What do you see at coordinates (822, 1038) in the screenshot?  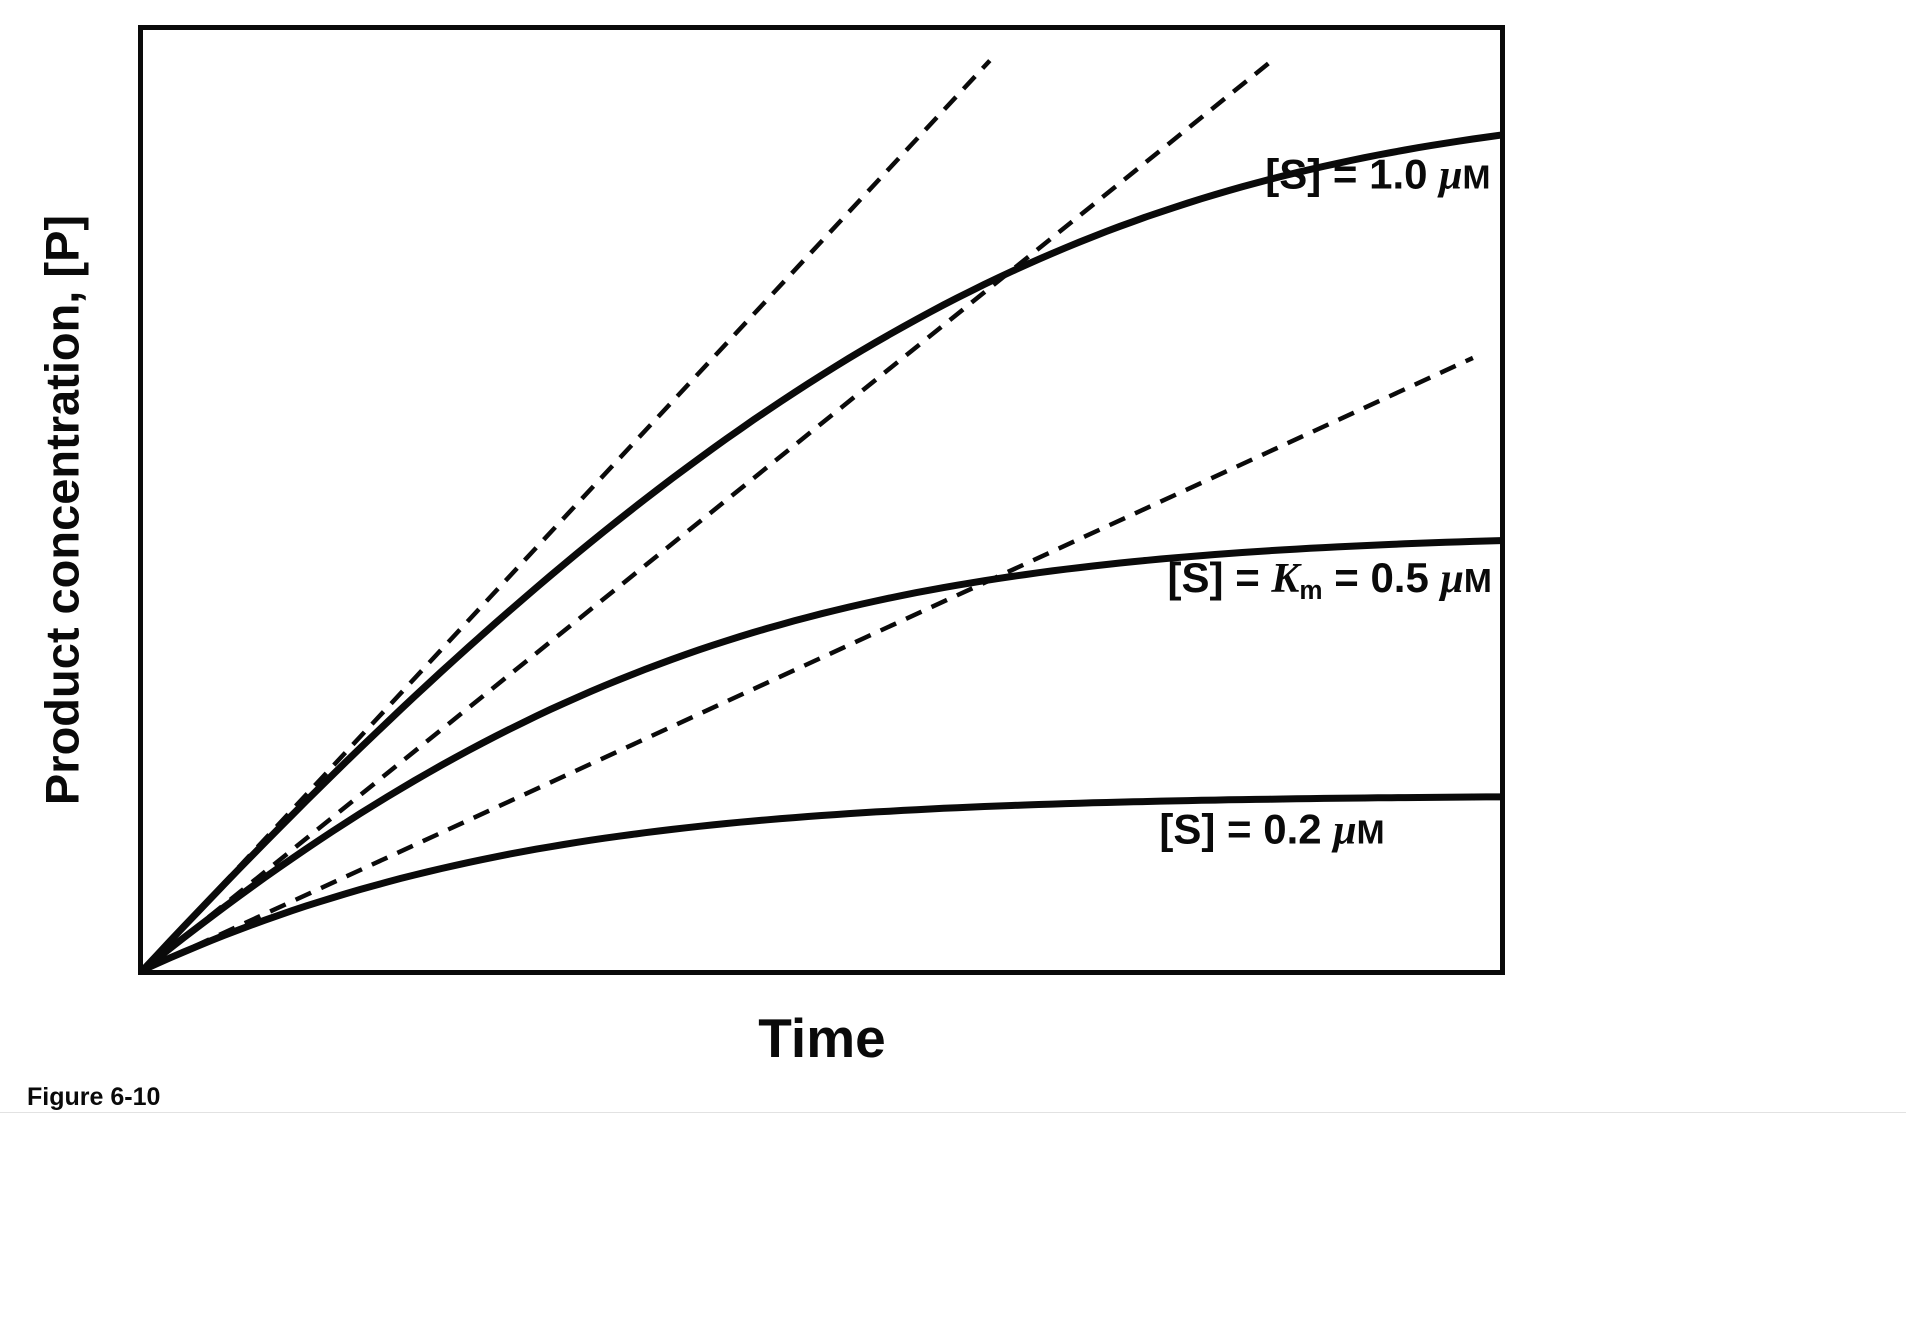 I see `x-axis-label: Time` at bounding box center [822, 1038].